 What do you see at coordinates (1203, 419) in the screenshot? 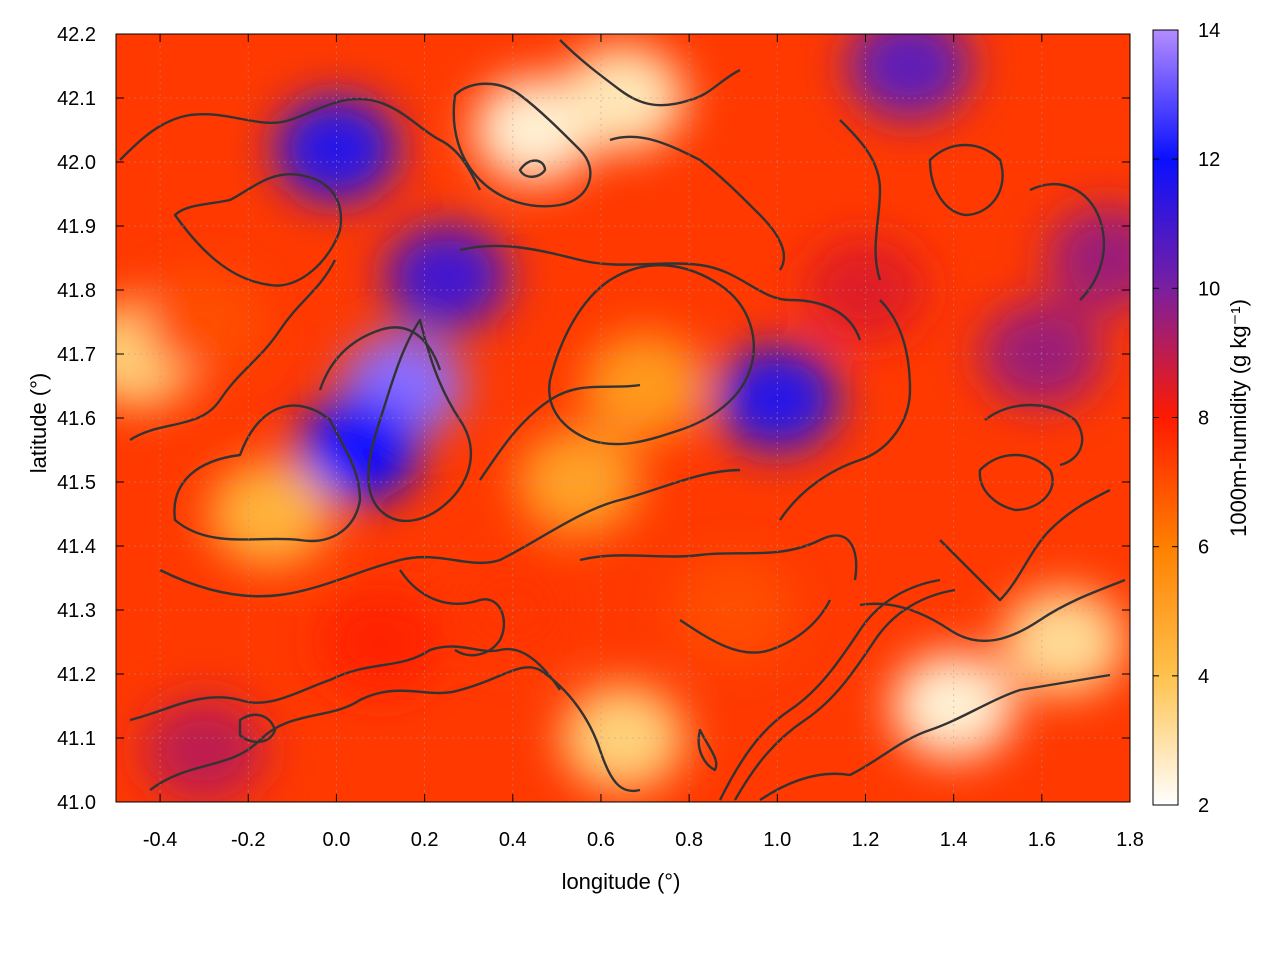
I see `colorbar-tick-label: 8` at bounding box center [1203, 419].